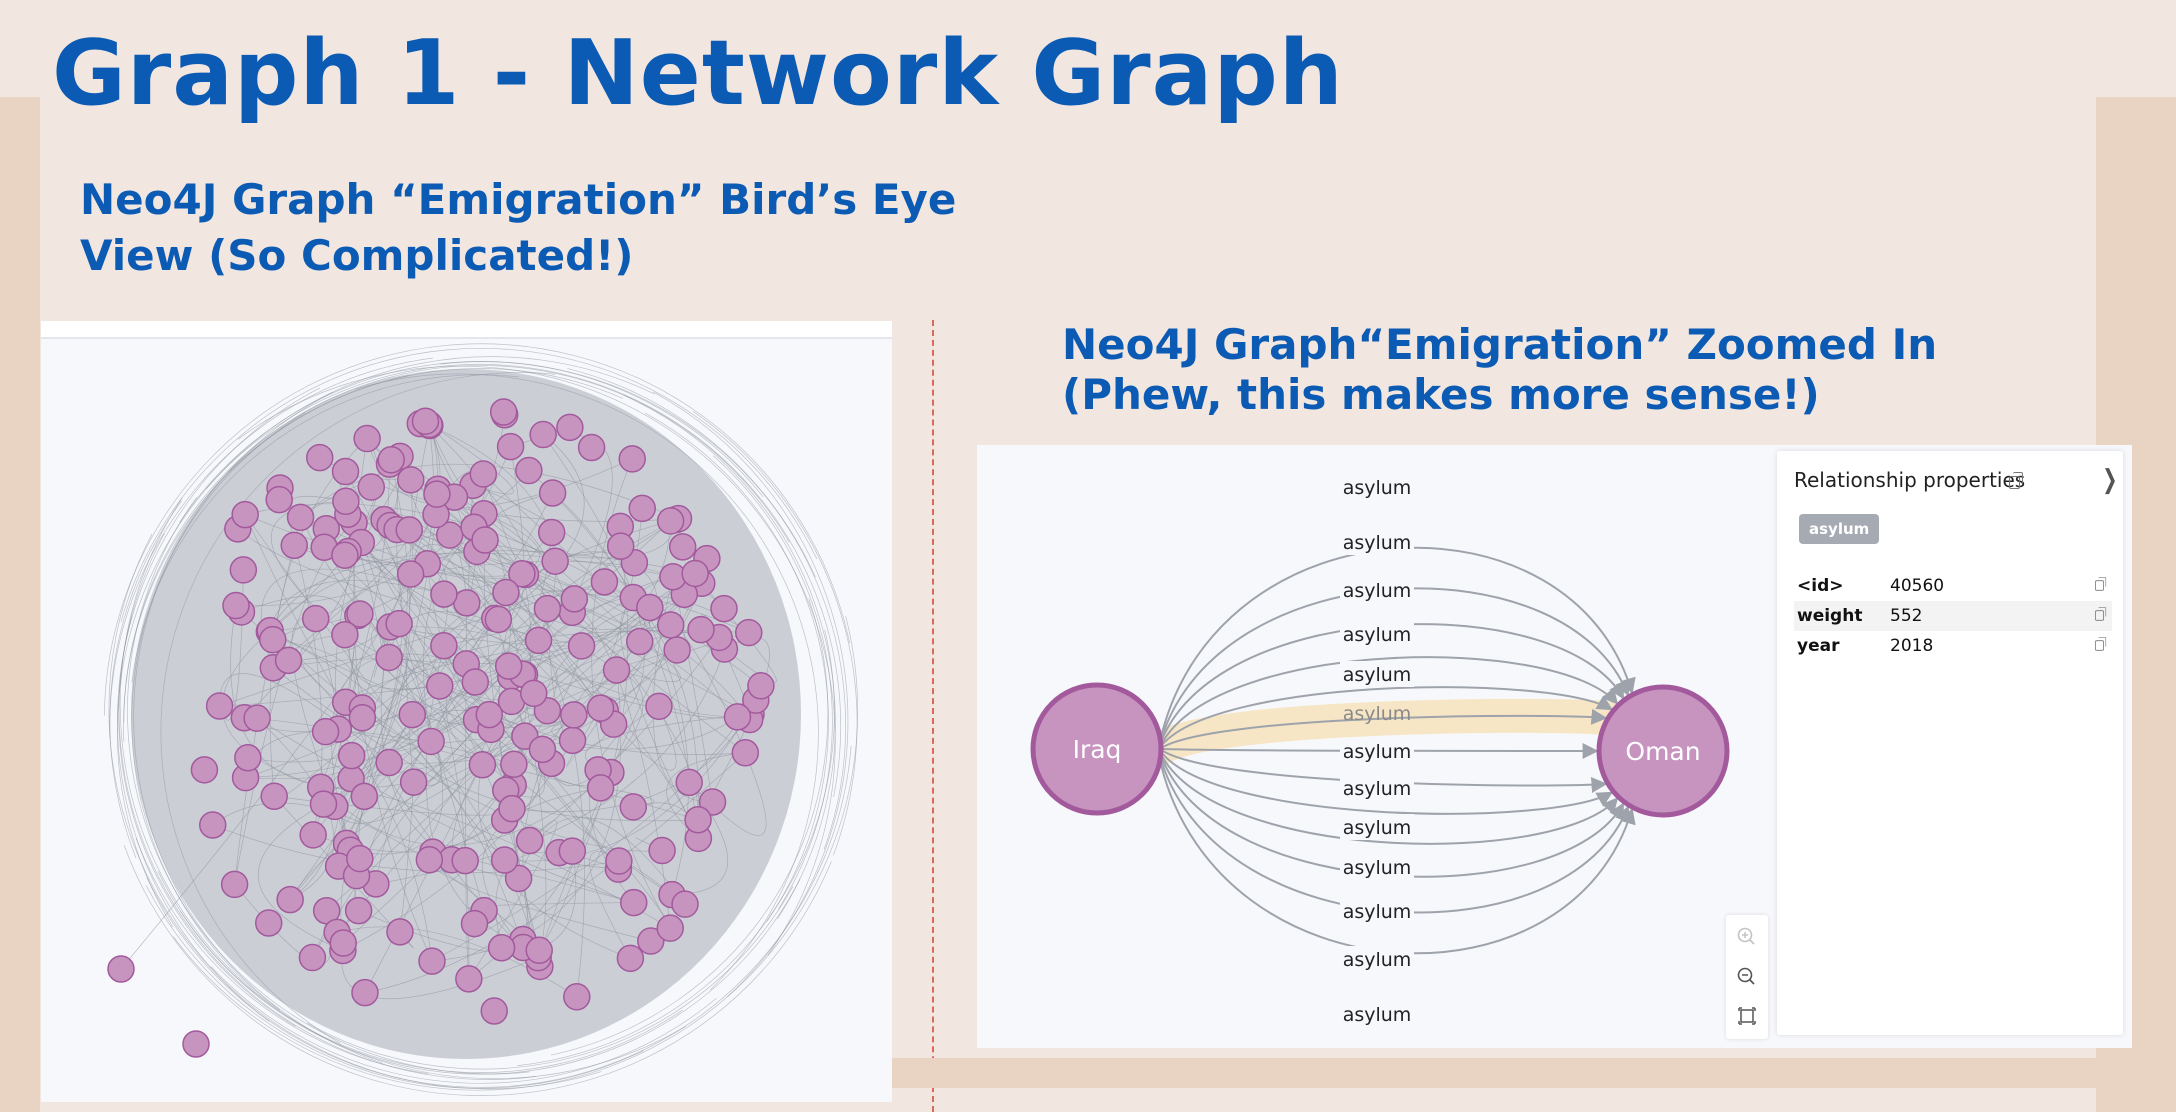 The height and width of the screenshot is (1112, 2176). Describe the element at coordinates (1747, 937) in the screenshot. I see `zoom-in-button` at that location.